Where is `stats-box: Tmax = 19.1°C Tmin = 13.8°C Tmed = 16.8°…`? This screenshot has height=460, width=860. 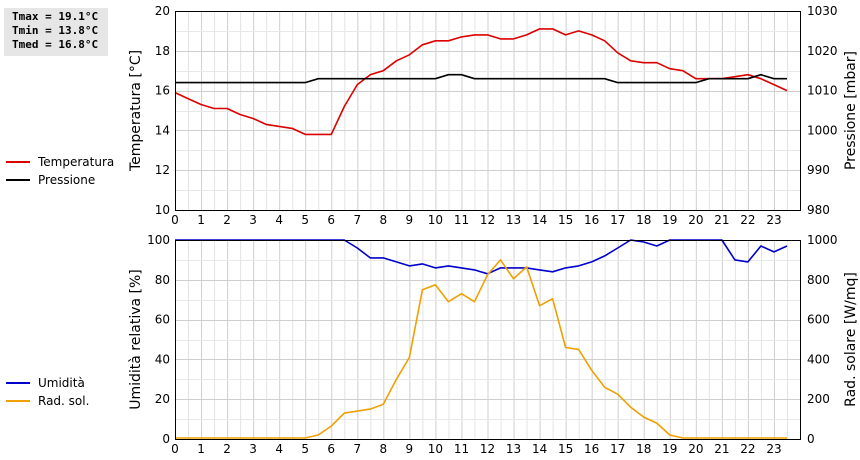 stats-box: Tmax = 19.1°C Tmin = 13.8°C Tmed = 16.8°… is located at coordinates (56, 32).